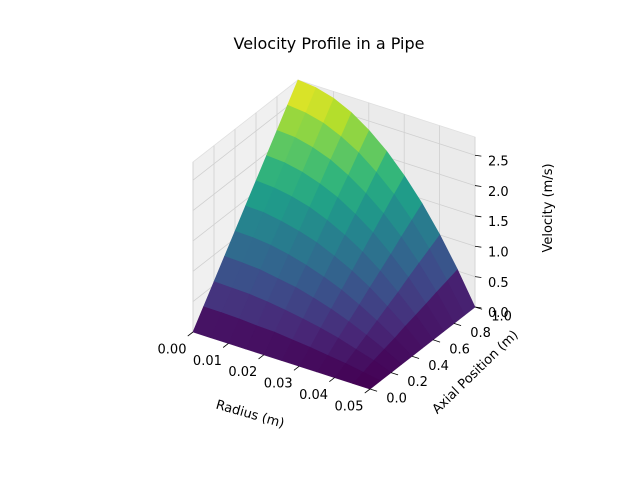 The image size is (640, 480). Describe the element at coordinates (329, 43) in the screenshot. I see `chart-title: Velocity Profile in a Pipe` at that location.